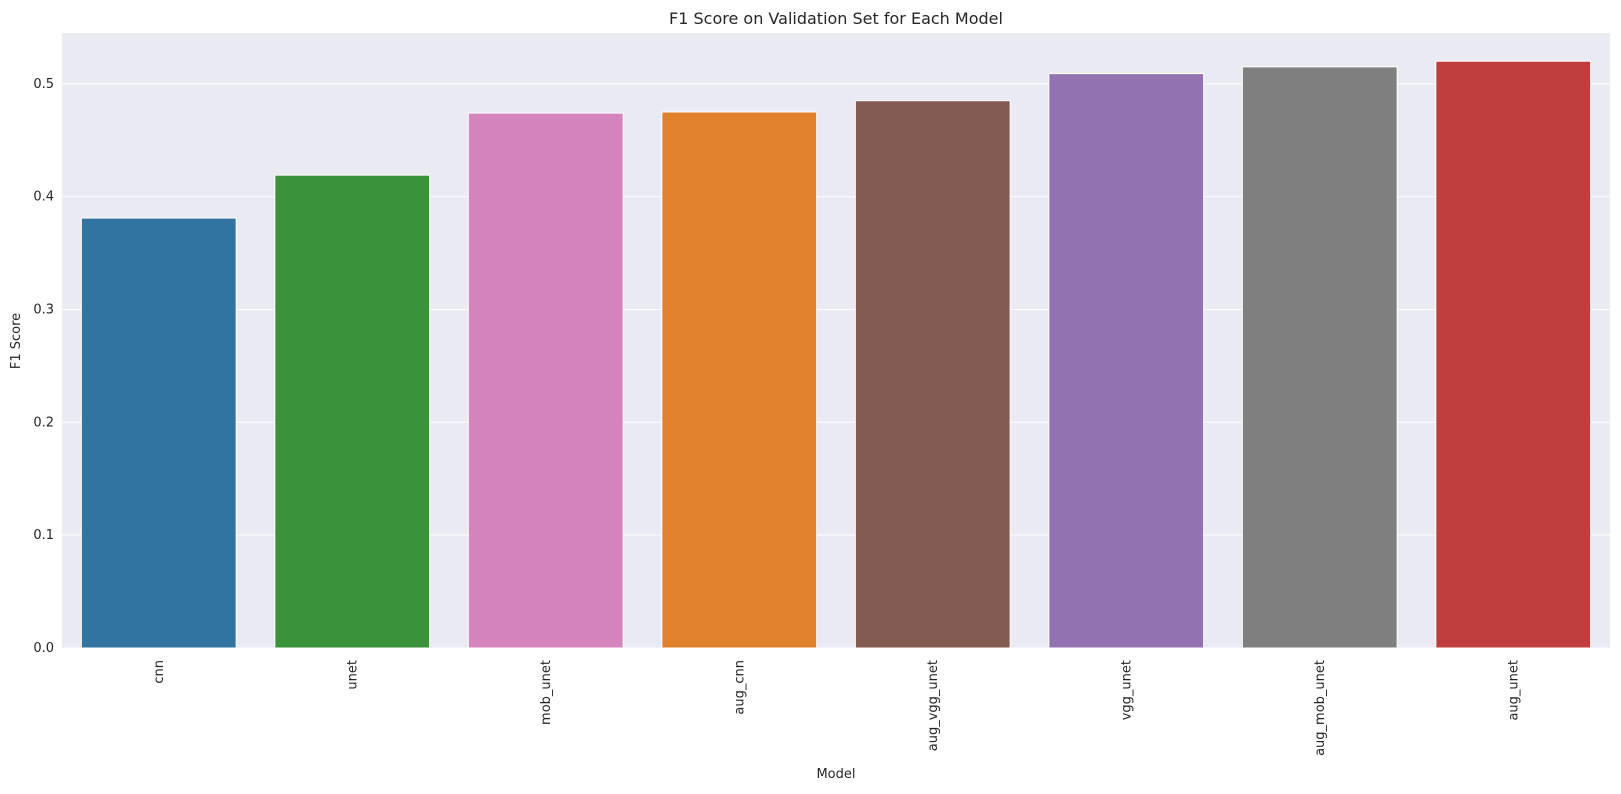 This screenshot has height=794, width=1621. Describe the element at coordinates (545, 380) in the screenshot. I see `bar-mob-unet` at that location.